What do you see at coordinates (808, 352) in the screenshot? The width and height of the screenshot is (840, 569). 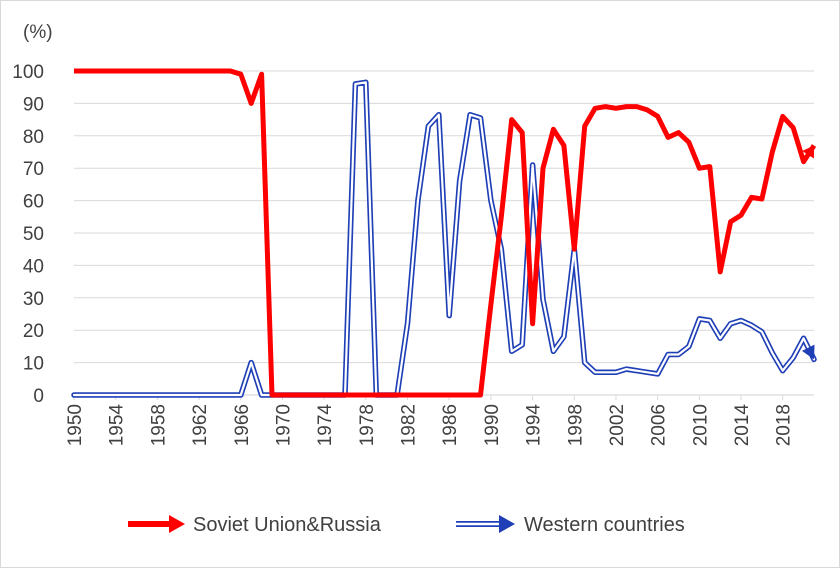 I see `series-end-arrow-western` at bounding box center [808, 352].